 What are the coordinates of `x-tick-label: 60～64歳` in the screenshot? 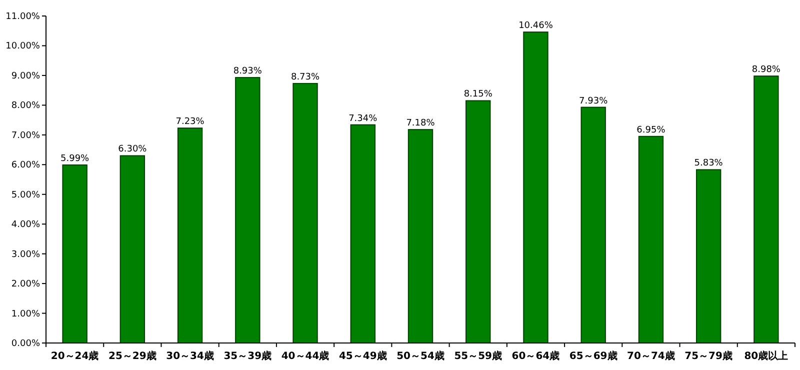 It's located at (536, 356).